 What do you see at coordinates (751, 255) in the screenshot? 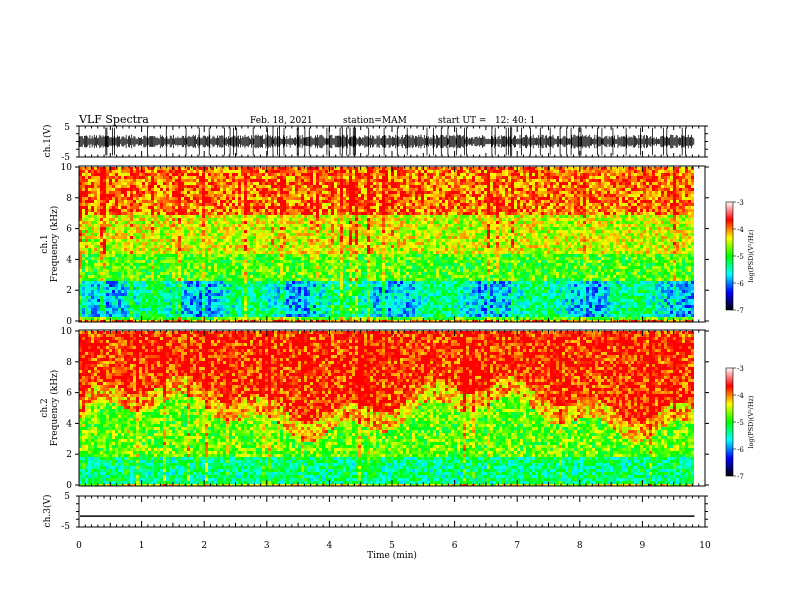
I see `cb1-label: log(PSD)(V²/Hz)` at bounding box center [751, 255].